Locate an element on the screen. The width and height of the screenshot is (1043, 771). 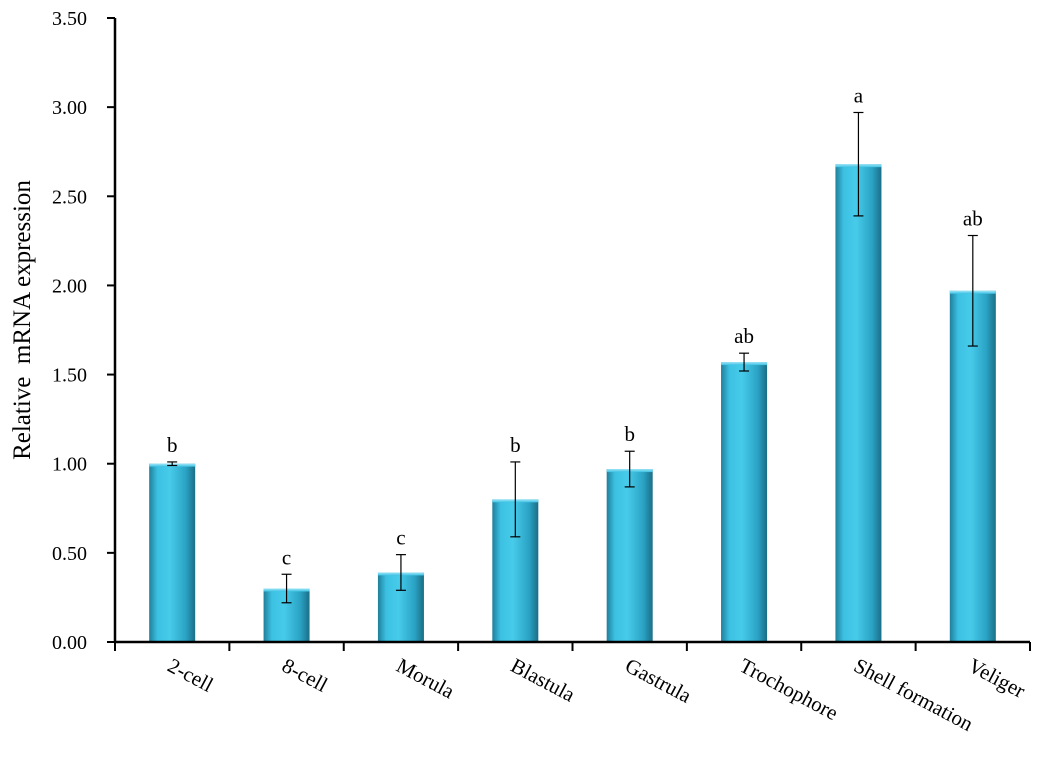
x-tick-label-6: Shell formation is located at coordinates (914, 694).